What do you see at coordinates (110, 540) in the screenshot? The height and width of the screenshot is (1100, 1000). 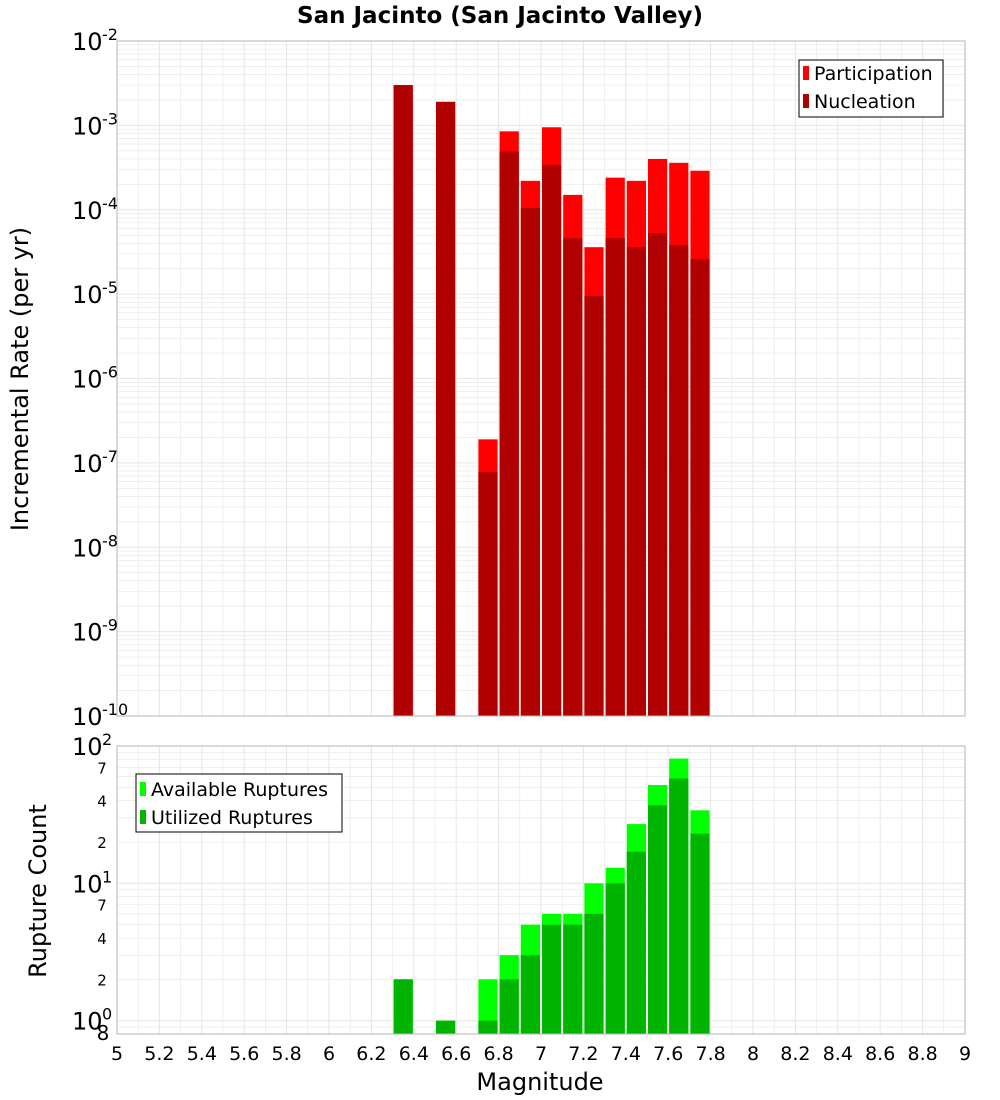 I see `y-tick-label-exponent: -8` at bounding box center [110, 540].